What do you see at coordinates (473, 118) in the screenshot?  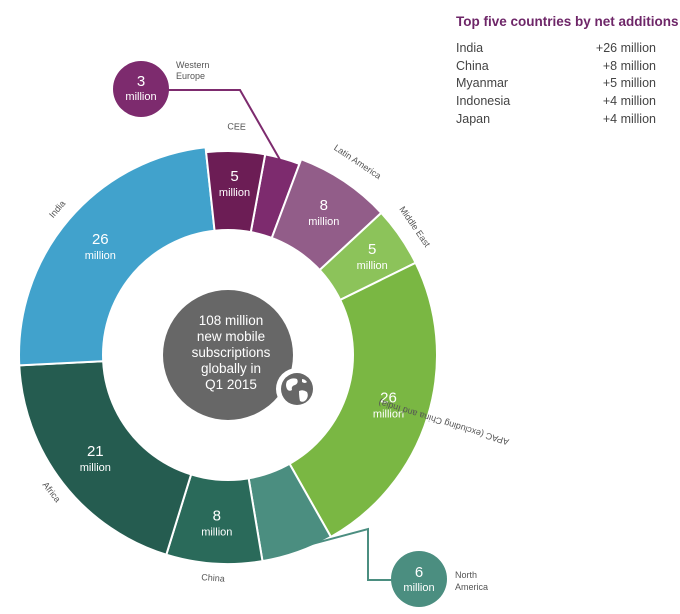 I see `country-name: Japan` at bounding box center [473, 118].